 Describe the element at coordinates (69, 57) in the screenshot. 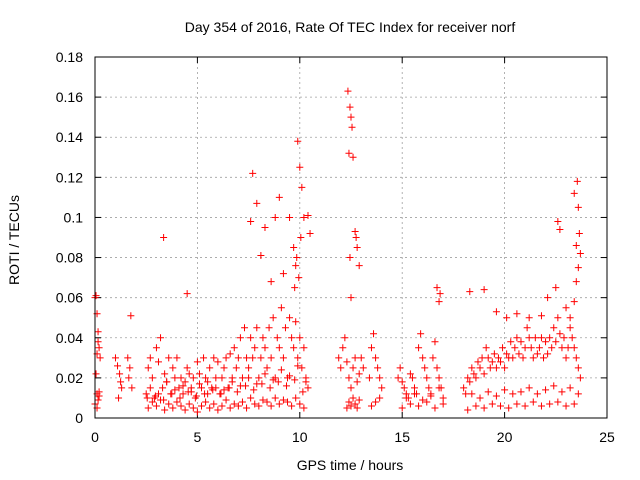

I see `y-tick-label: 0.18` at that location.